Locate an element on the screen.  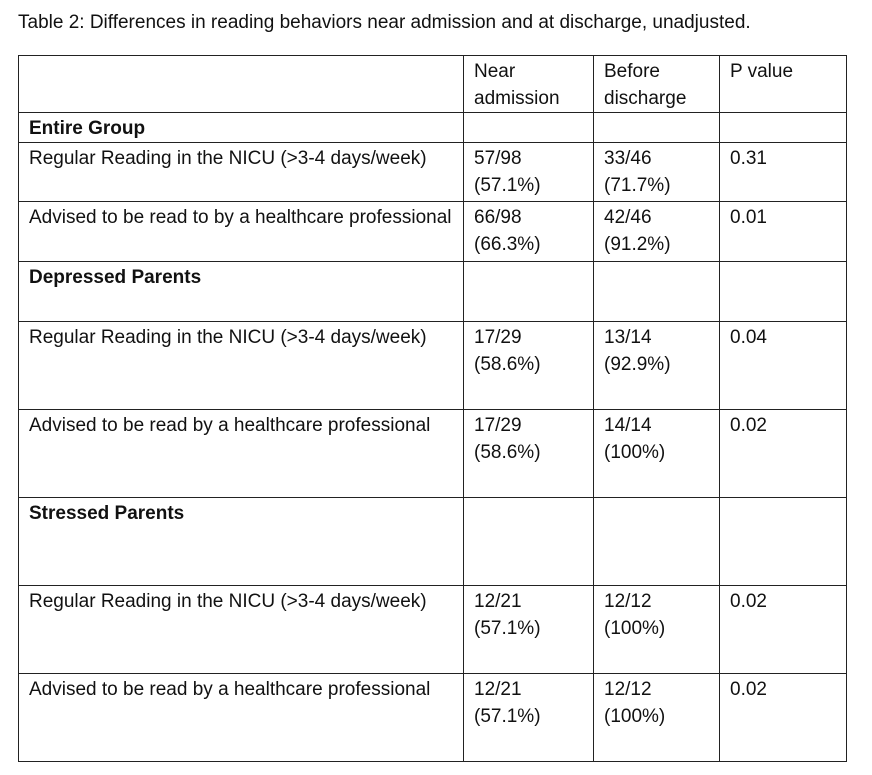
section-row-stressed-parents: Stressed Parents is located at coordinates (432, 541).